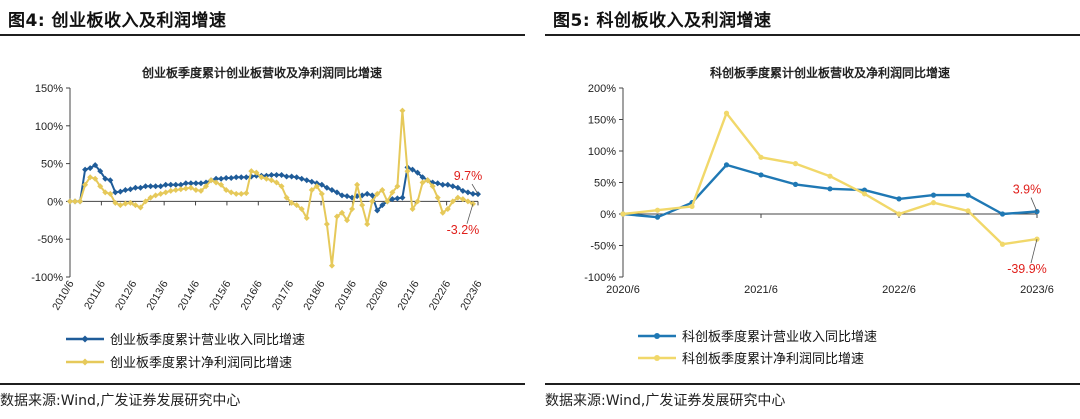  Describe the element at coordinates (899, 290) in the screenshot. I see `x-tick-label: 2022/6` at that location.